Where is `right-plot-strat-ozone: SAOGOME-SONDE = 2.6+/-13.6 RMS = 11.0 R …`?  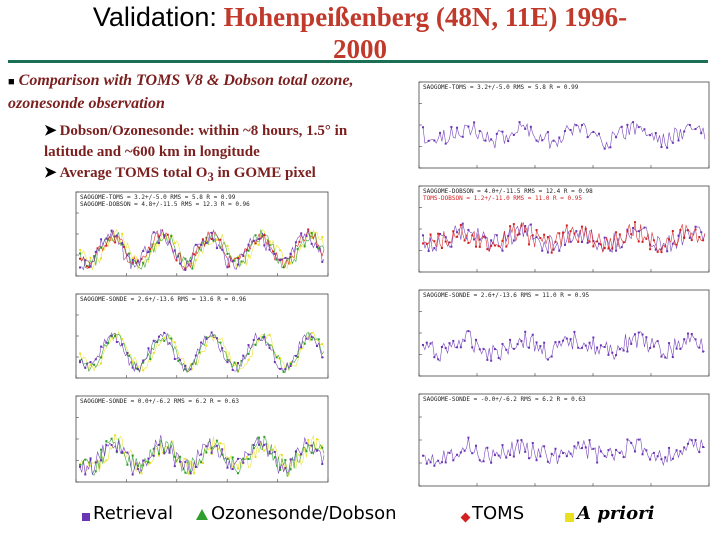 right-plot-strat-ozone: SAOGOME-SONDE = 2.6+/-13.6 RMS = 11.0 R … is located at coordinates (554, 336).